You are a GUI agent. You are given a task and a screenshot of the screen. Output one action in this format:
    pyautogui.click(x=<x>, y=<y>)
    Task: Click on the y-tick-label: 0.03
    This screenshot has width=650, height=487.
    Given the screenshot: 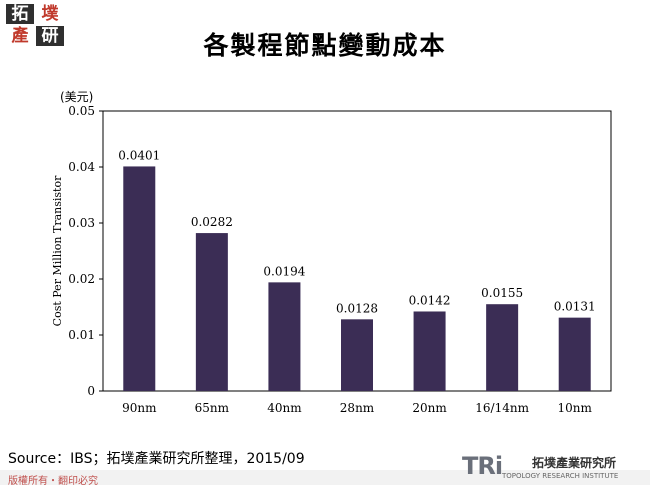 What is the action you would take?
    pyautogui.click(x=81, y=223)
    